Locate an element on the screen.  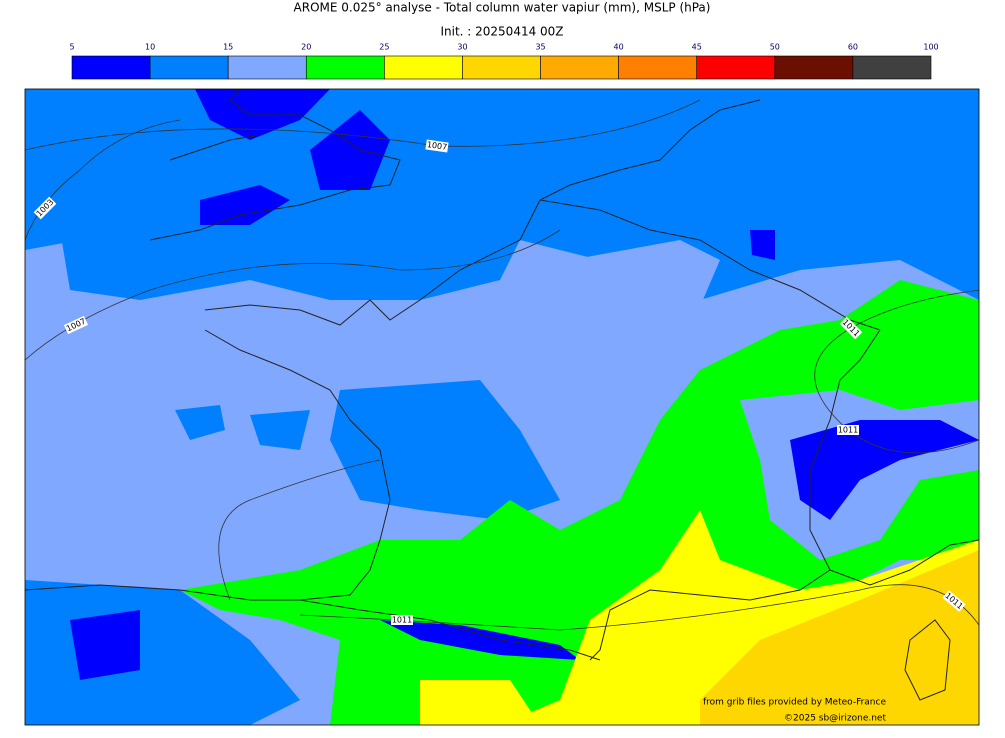
colorbar-tick-label: 20 is located at coordinates (306, 47).